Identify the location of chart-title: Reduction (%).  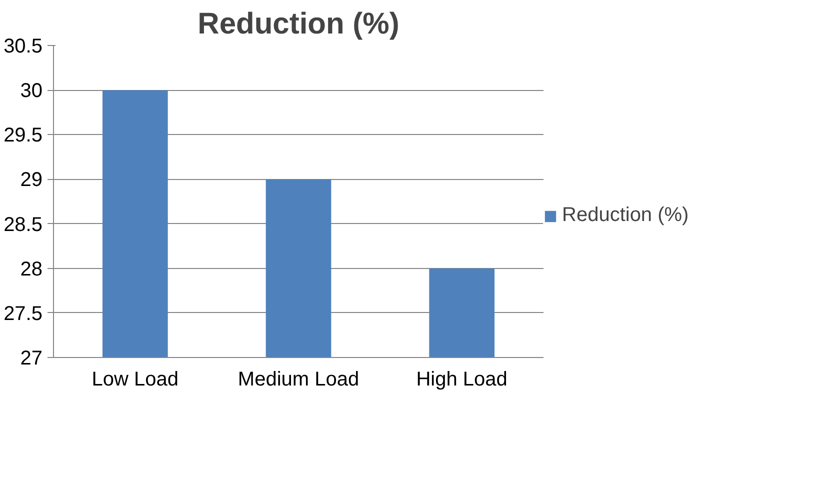
(299, 24).